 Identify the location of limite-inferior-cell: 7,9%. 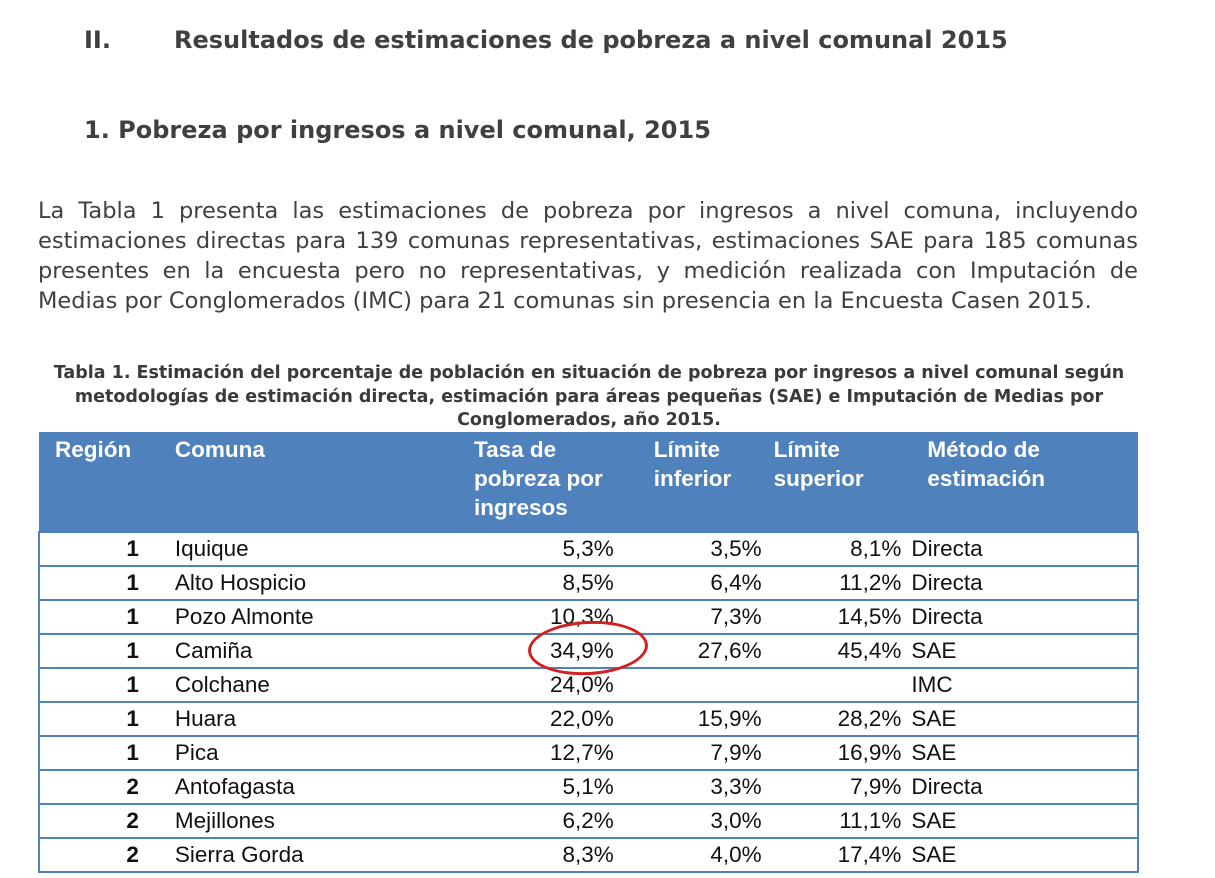
(736, 752).